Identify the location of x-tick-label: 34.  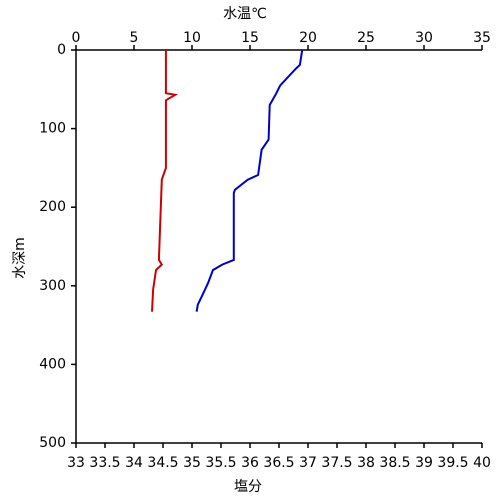
(134, 463).